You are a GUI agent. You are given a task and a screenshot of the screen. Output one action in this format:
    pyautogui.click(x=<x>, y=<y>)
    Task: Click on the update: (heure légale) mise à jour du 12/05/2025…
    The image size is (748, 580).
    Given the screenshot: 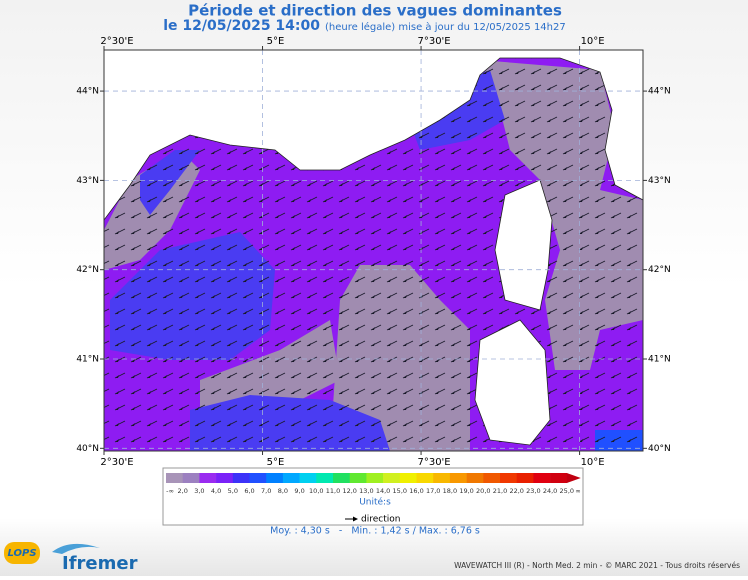 What is the action you would take?
    pyautogui.click(x=445, y=27)
    